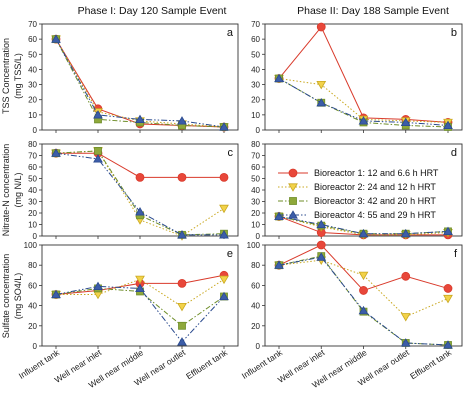 This screenshot has height=411, width=474. Describe the element at coordinates (456, 254) in the screenshot. I see `panel-letter: f` at that location.